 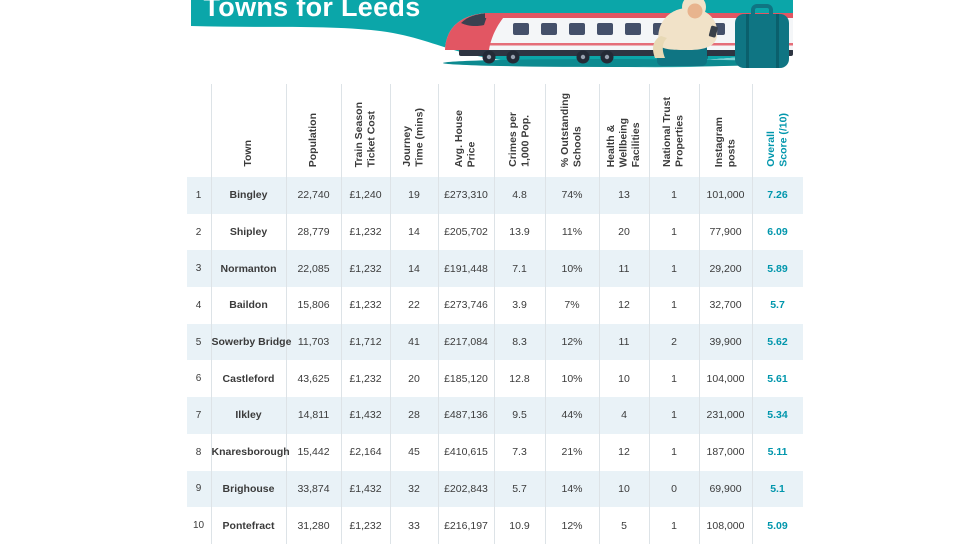 What do you see at coordinates (777, 269) in the screenshot?
I see `cell-score: 5.89` at bounding box center [777, 269].